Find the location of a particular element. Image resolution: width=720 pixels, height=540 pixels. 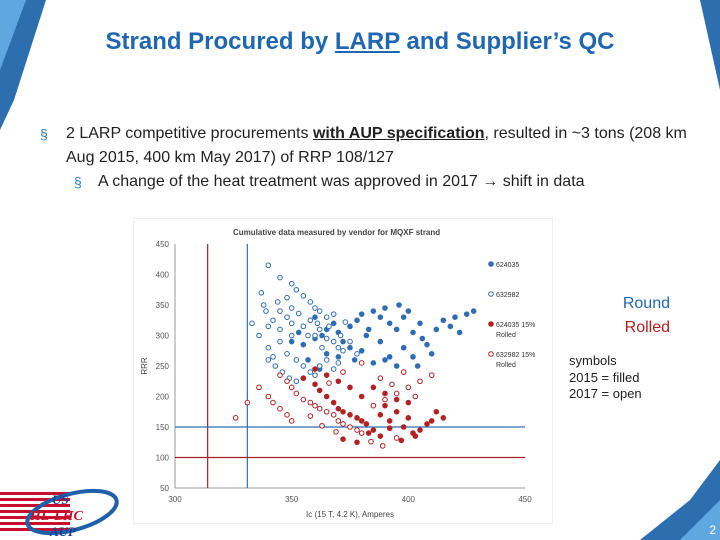

y-tick-label: 400 is located at coordinates (163, 275).